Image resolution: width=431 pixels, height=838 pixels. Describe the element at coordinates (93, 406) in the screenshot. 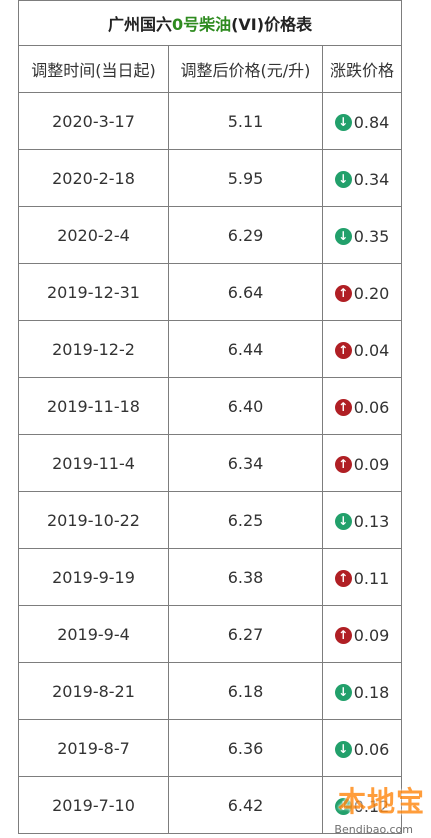

I see `date-cell: 2019-11-18` at that location.